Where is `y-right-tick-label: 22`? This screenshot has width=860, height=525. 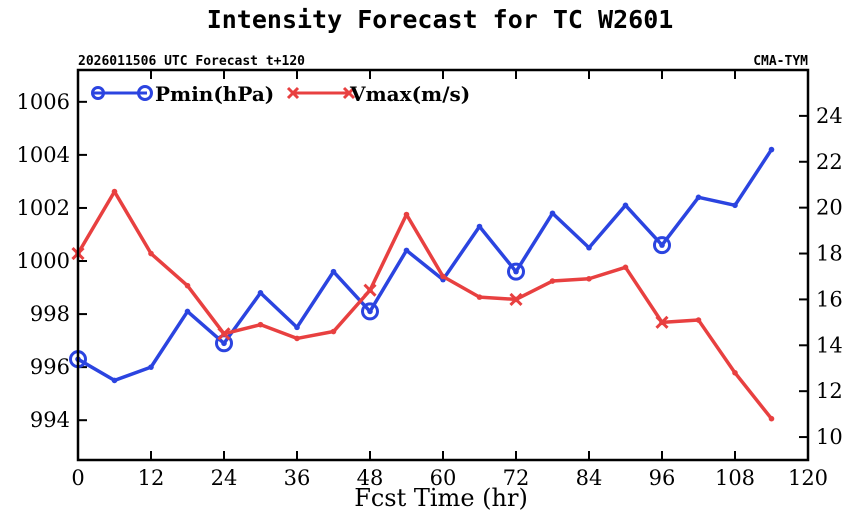 y-right-tick-label: 22 is located at coordinates (829, 162).